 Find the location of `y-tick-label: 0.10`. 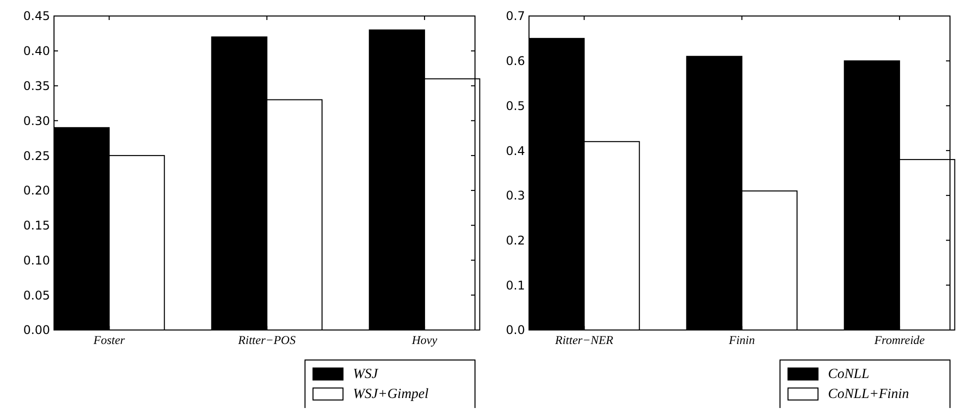

y-tick-label: 0.10 is located at coordinates (36, 260).